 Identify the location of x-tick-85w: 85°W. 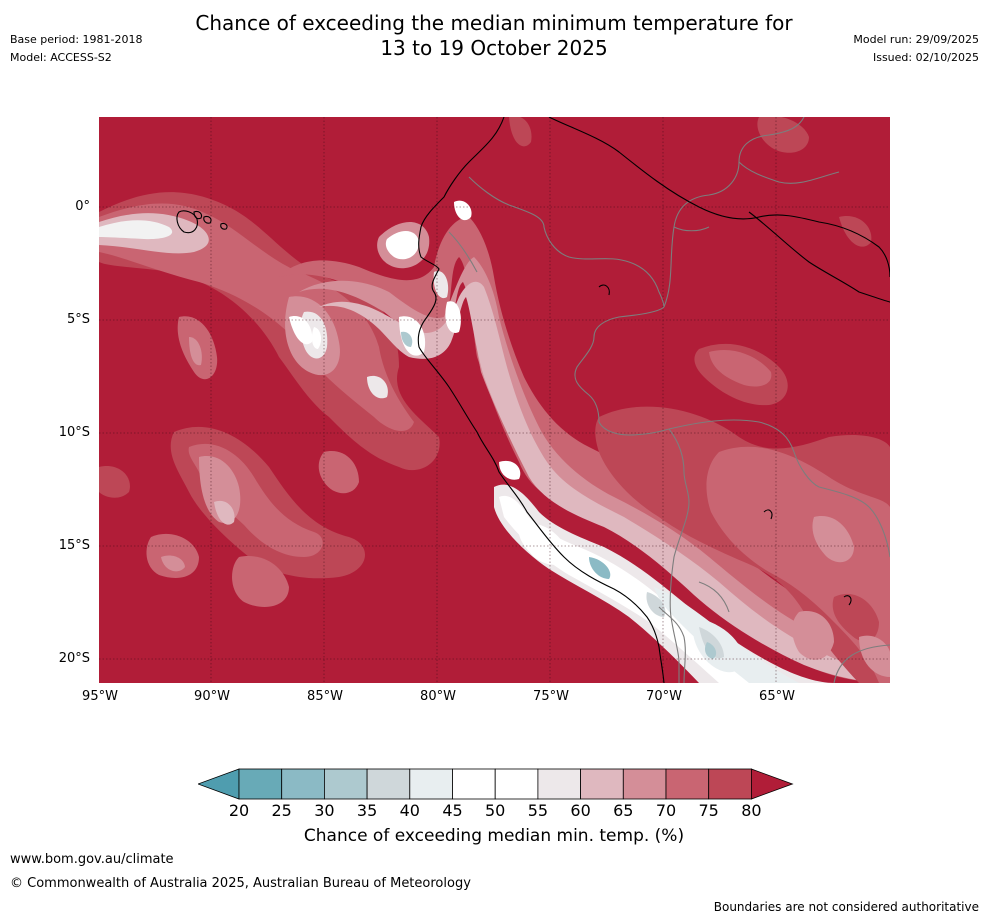
(325, 696).